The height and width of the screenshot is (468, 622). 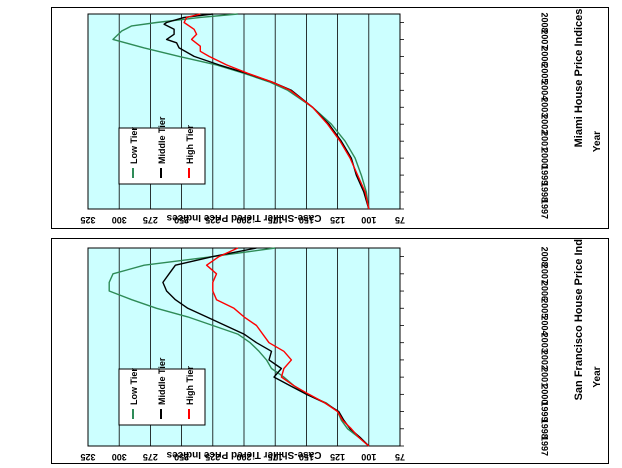 I want to click on chart-title: Miami House Price Indices, so click(x=579, y=78).